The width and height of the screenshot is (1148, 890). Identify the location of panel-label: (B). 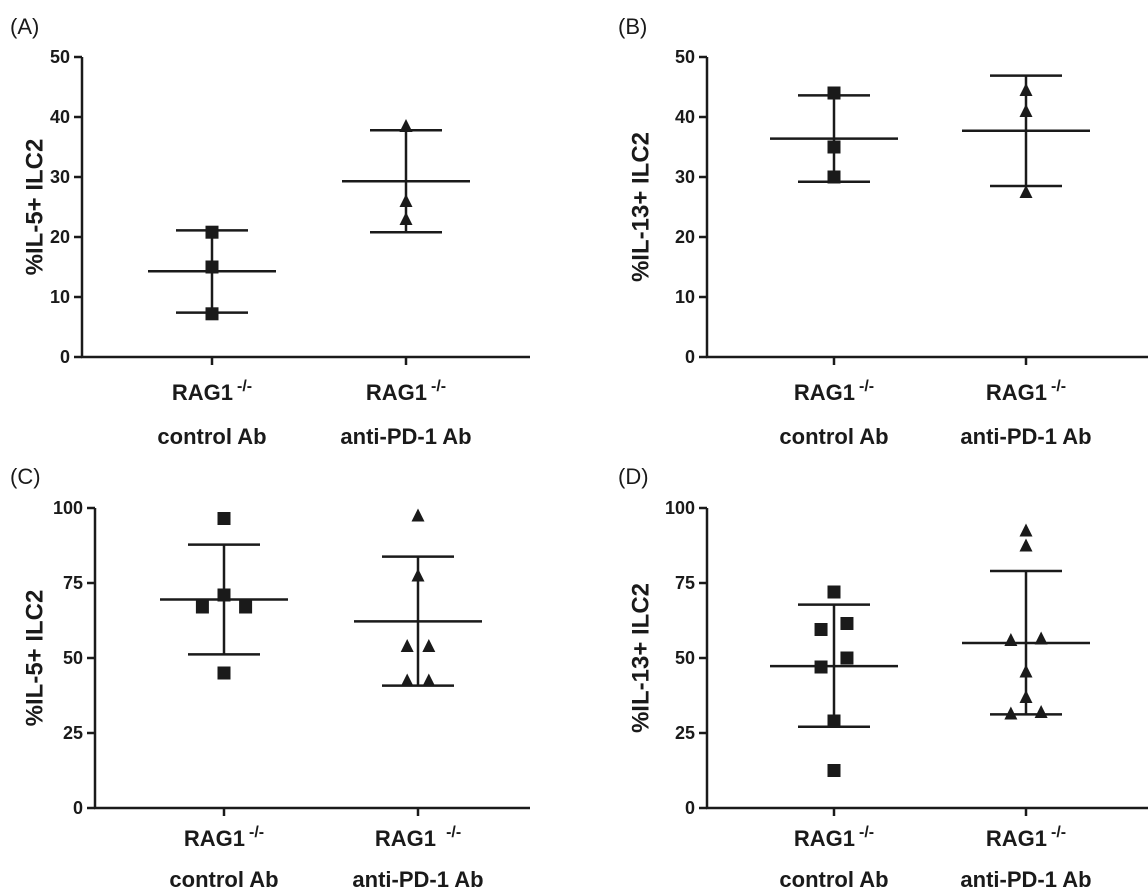
(632, 26).